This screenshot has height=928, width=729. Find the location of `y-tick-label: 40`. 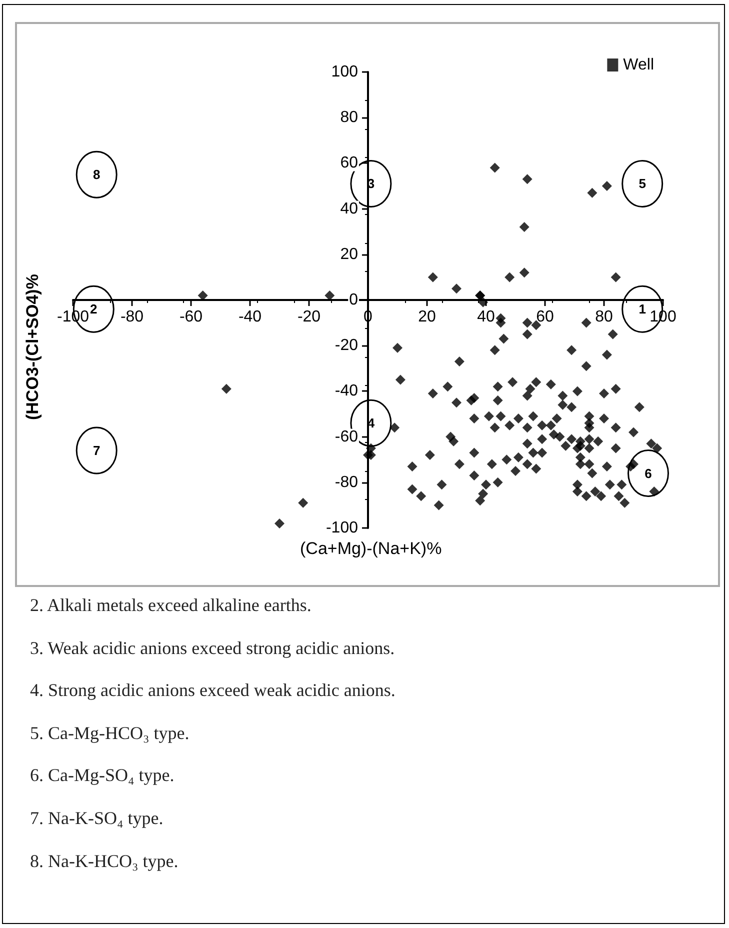

y-tick-label: 40 is located at coordinates (349, 209).